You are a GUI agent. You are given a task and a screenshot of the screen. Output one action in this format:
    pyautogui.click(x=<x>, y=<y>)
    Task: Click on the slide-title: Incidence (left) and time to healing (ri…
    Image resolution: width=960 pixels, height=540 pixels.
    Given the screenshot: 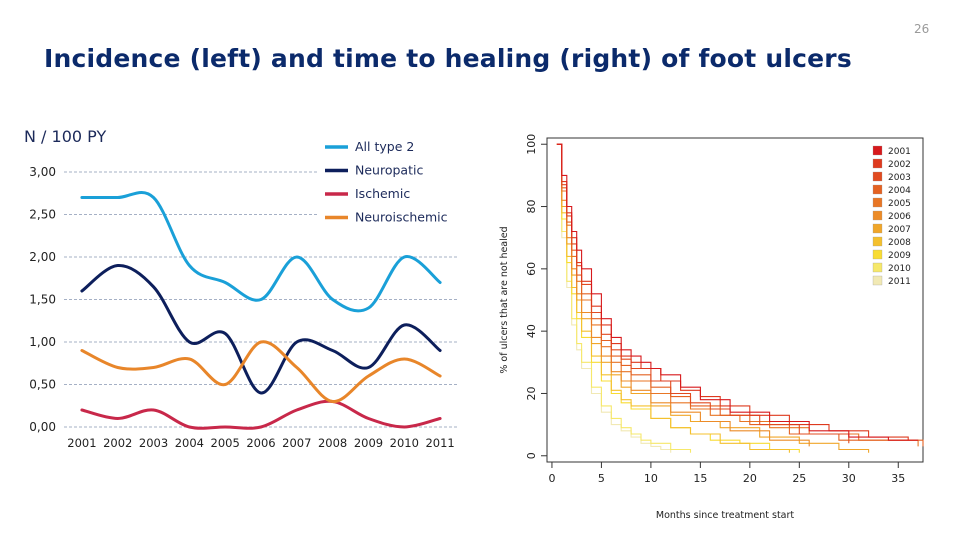 What is the action you would take?
    pyautogui.click(x=448, y=58)
    